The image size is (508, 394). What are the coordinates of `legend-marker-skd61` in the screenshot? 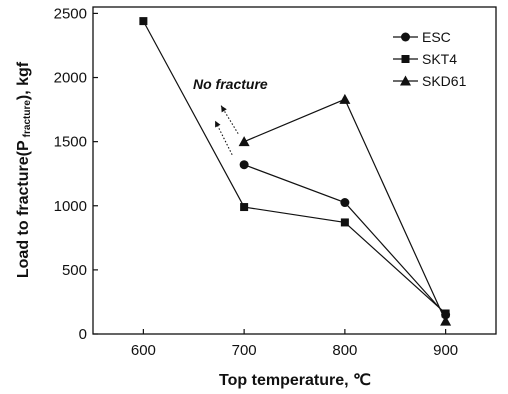 It's located at (405, 80).